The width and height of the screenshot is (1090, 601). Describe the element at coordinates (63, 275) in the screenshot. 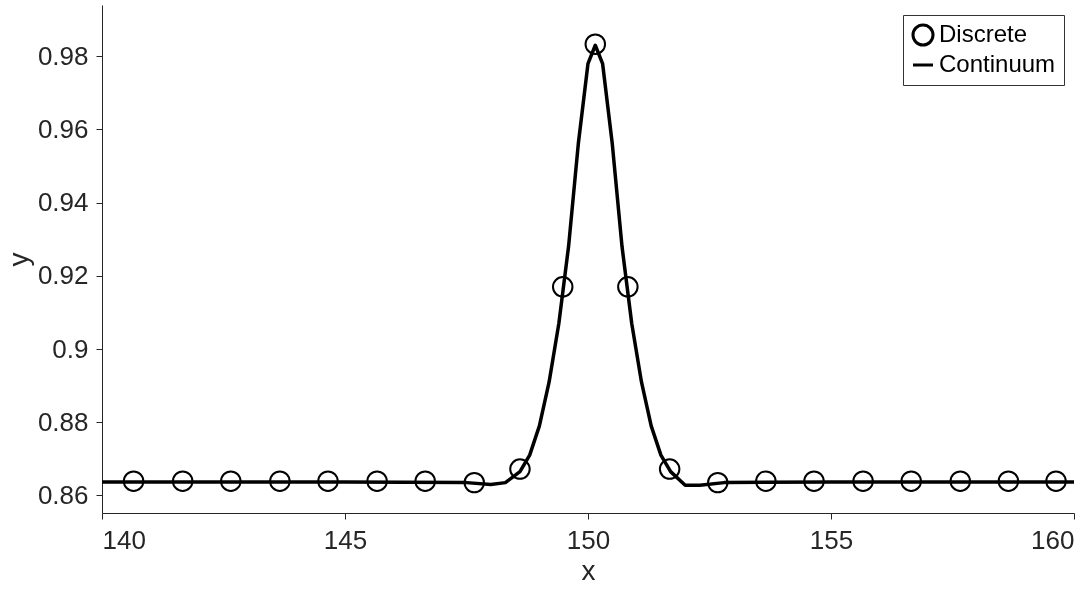

I see `y-tick-label: 0.92` at that location.